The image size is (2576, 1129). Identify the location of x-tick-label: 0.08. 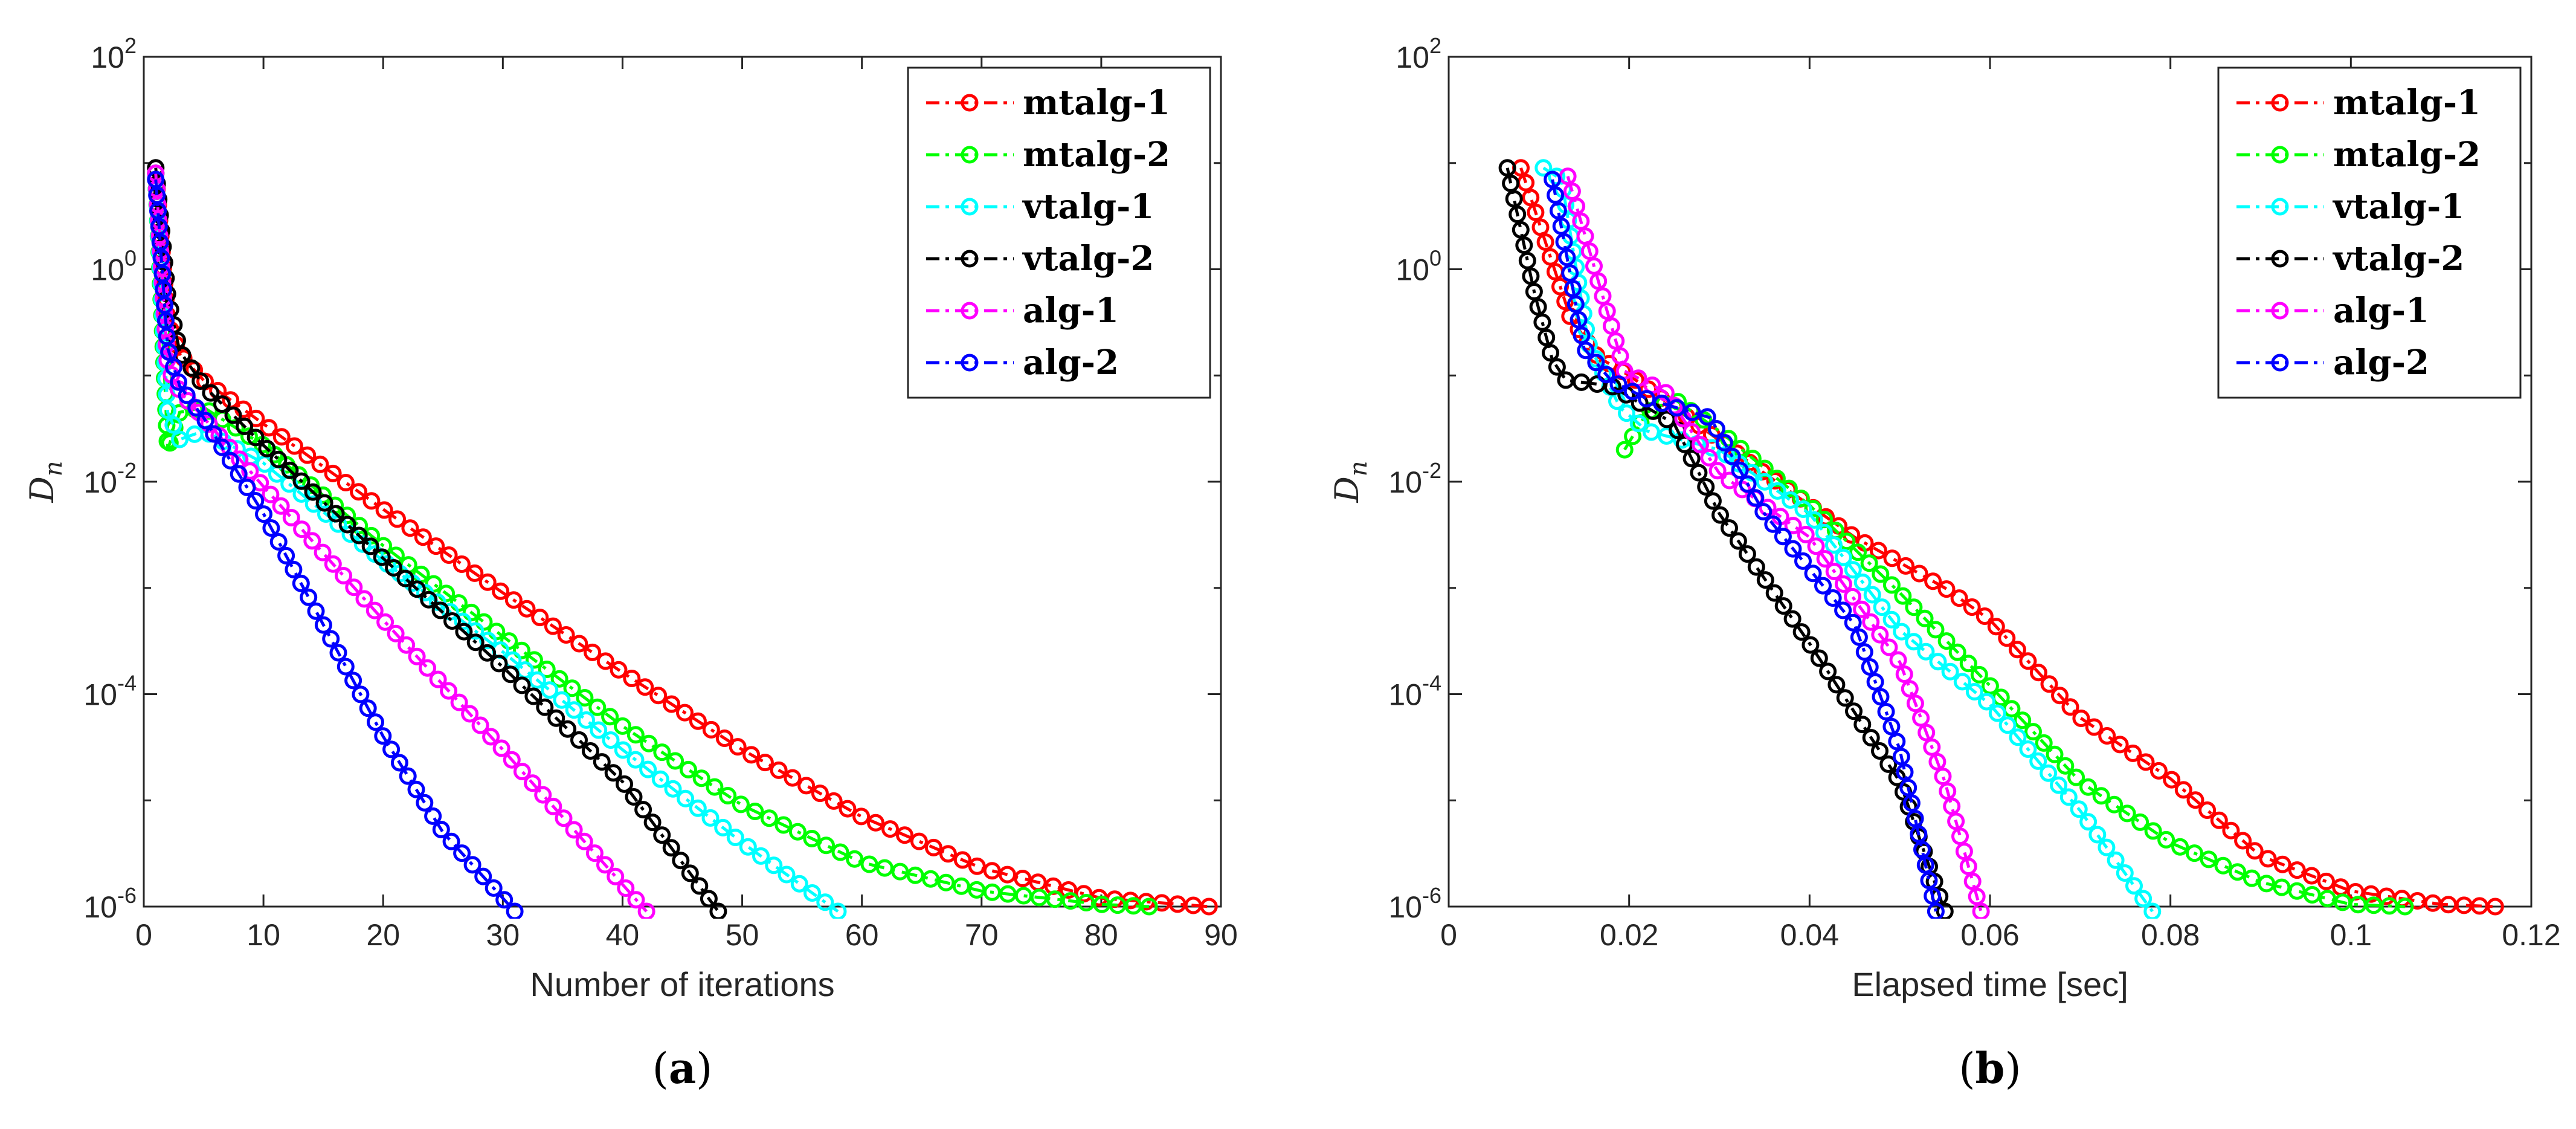
(2171, 935).